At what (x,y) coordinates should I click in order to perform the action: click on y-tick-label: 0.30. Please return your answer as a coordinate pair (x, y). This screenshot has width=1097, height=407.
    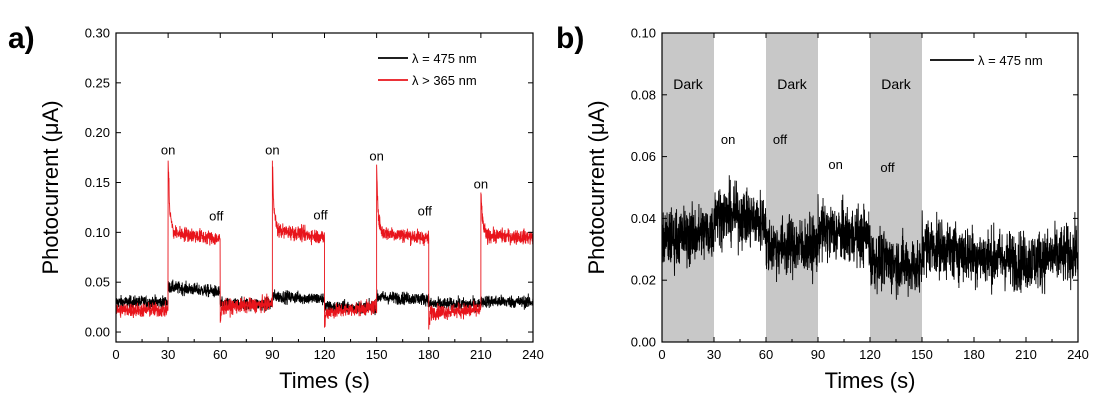
    Looking at the image, I should click on (97, 33).